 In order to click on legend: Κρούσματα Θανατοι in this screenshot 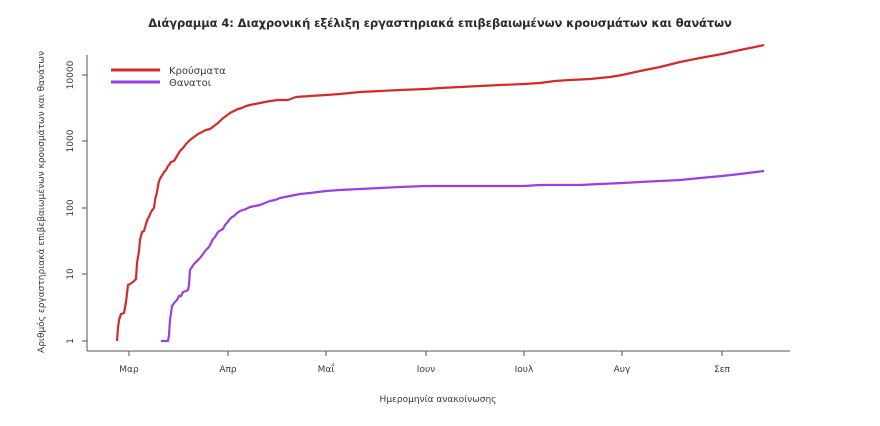, I will do `click(168, 77)`.